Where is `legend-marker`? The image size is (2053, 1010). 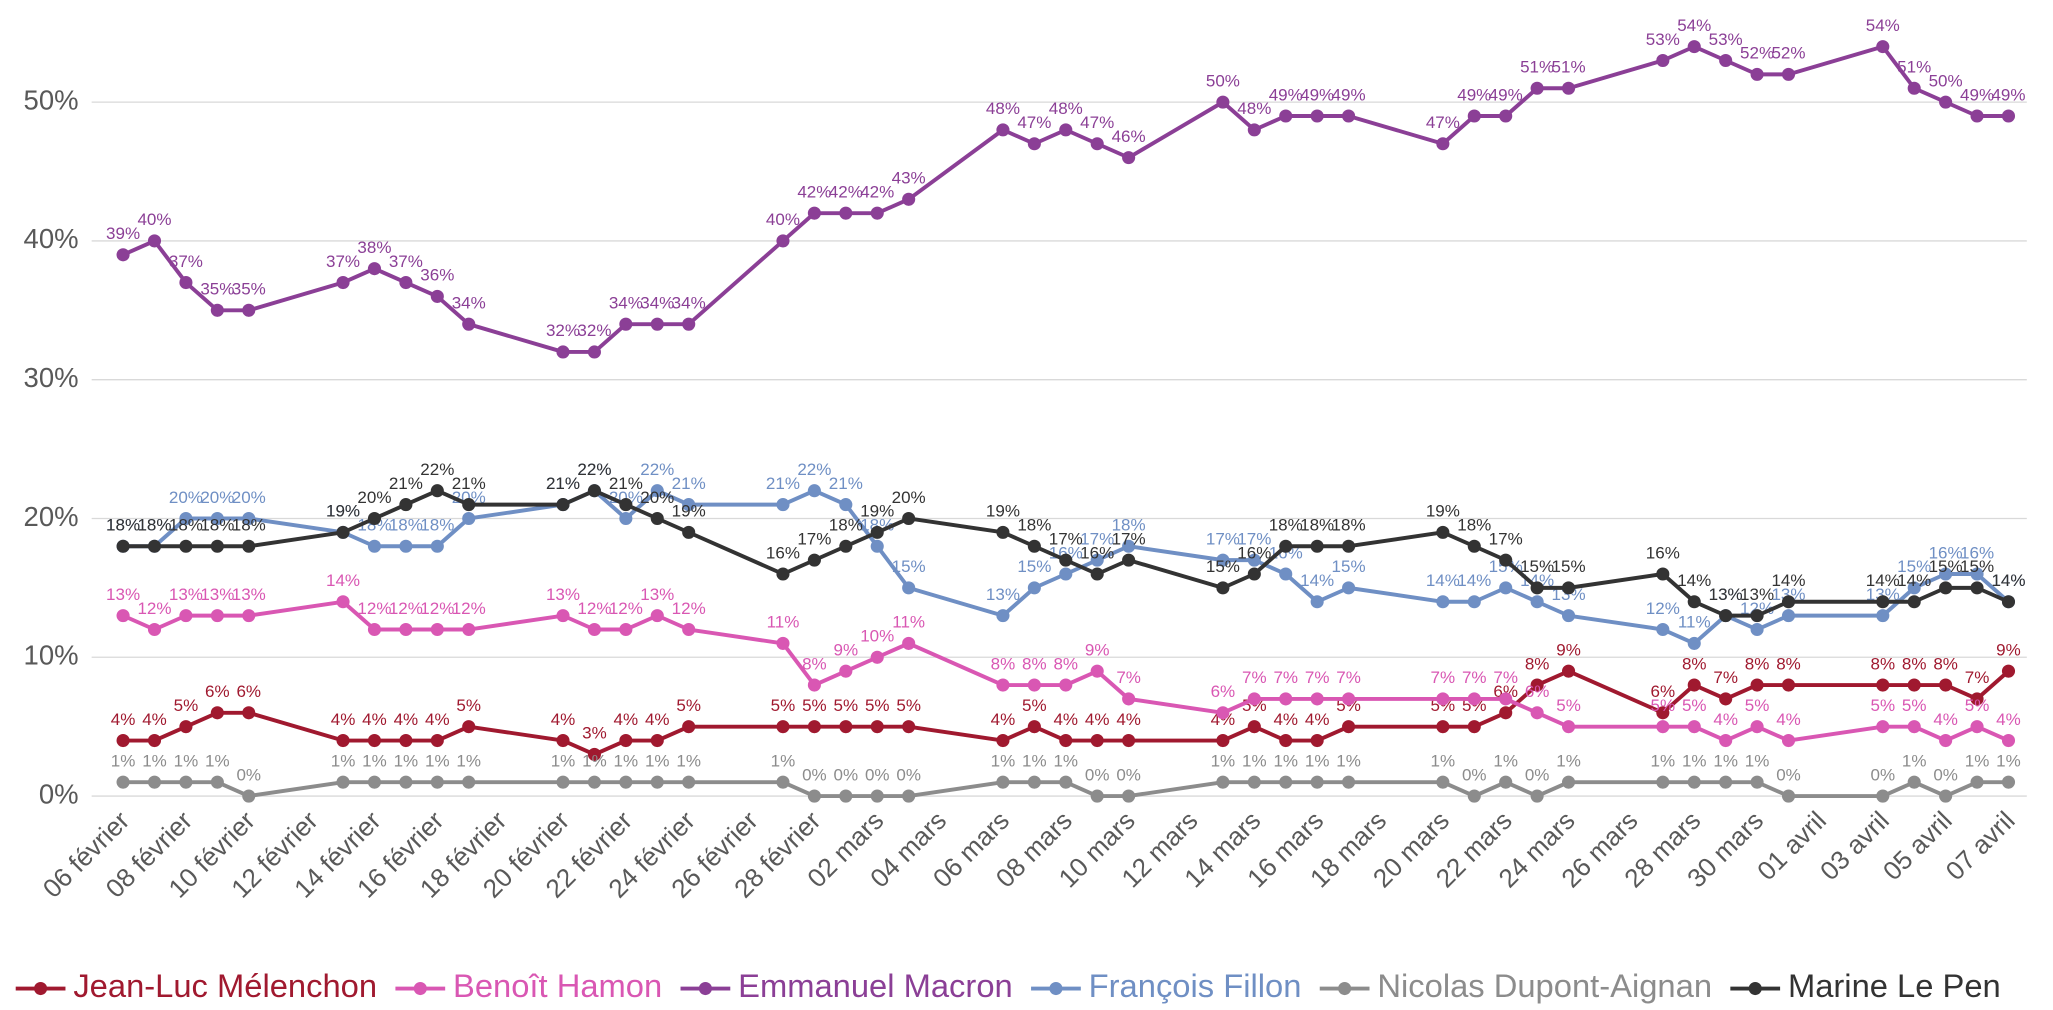
legend-marker is located at coordinates (41, 988).